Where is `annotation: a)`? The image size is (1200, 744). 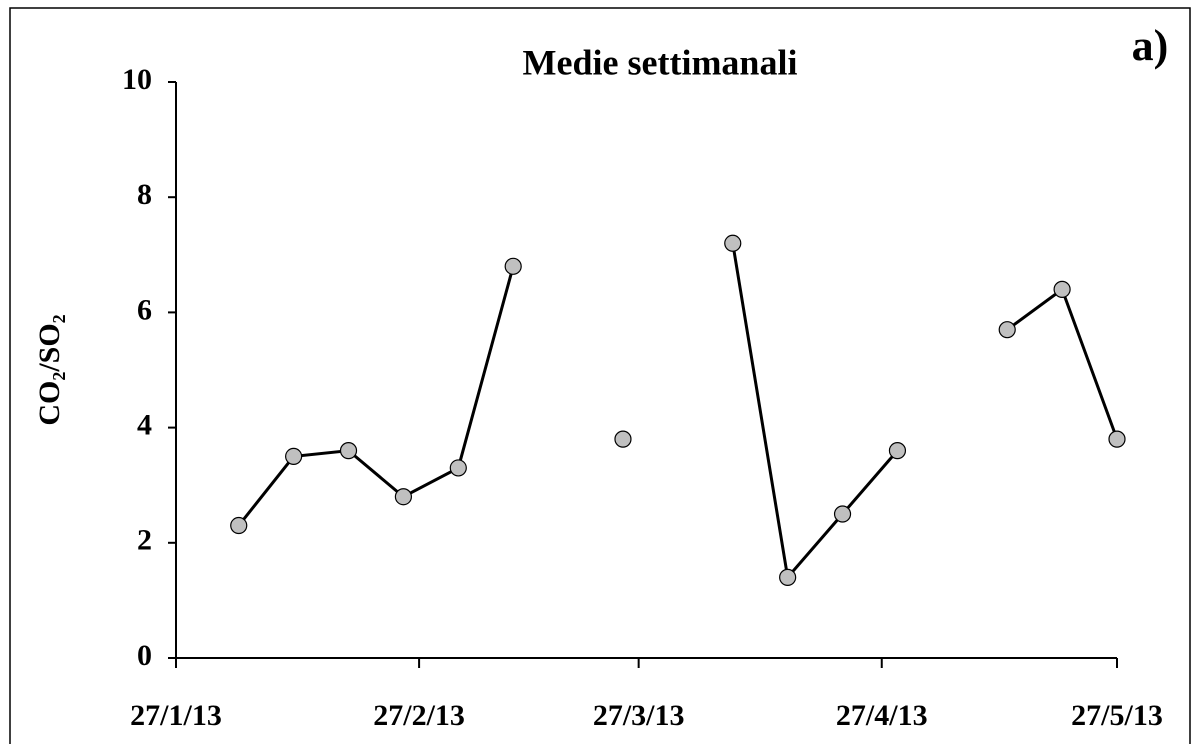 annotation: a) is located at coordinates (1150, 45).